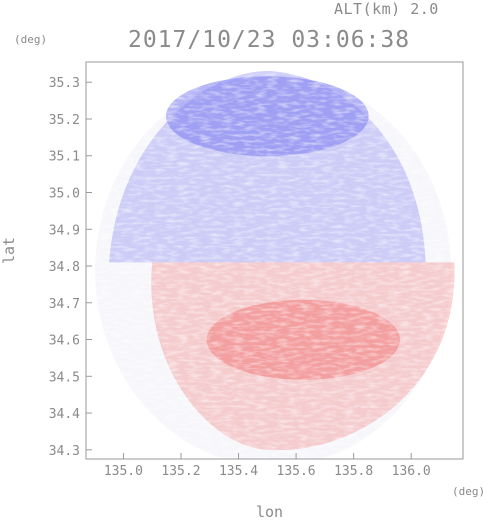  What do you see at coordinates (411, 471) in the screenshot?
I see `x-tick-label-5: 136.0` at bounding box center [411, 471].